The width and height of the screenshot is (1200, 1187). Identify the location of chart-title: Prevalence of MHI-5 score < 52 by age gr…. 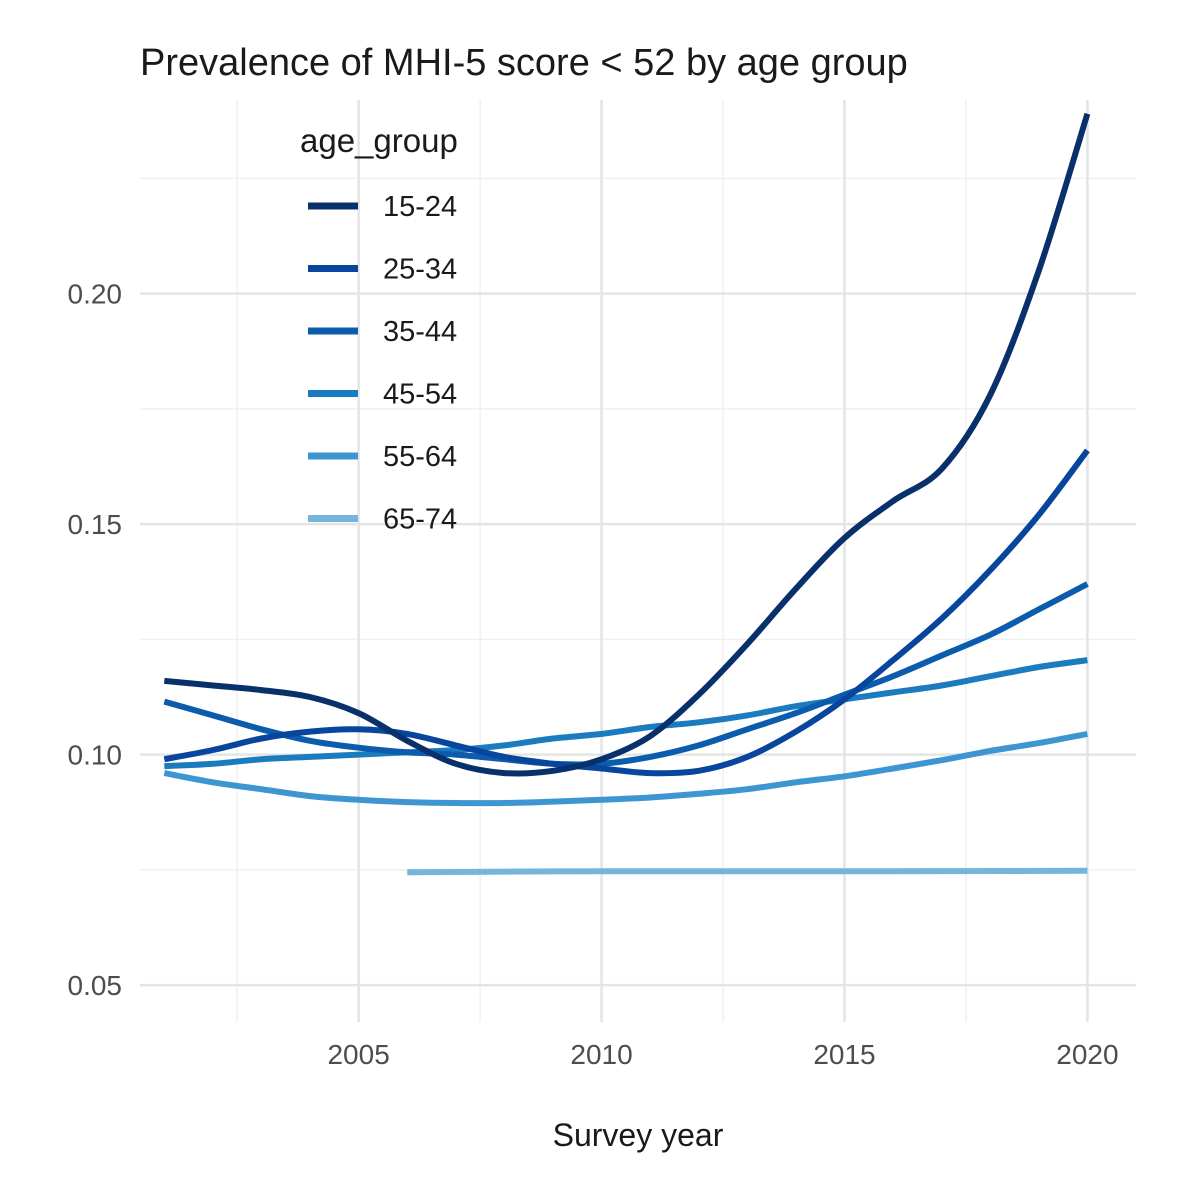
(524, 63).